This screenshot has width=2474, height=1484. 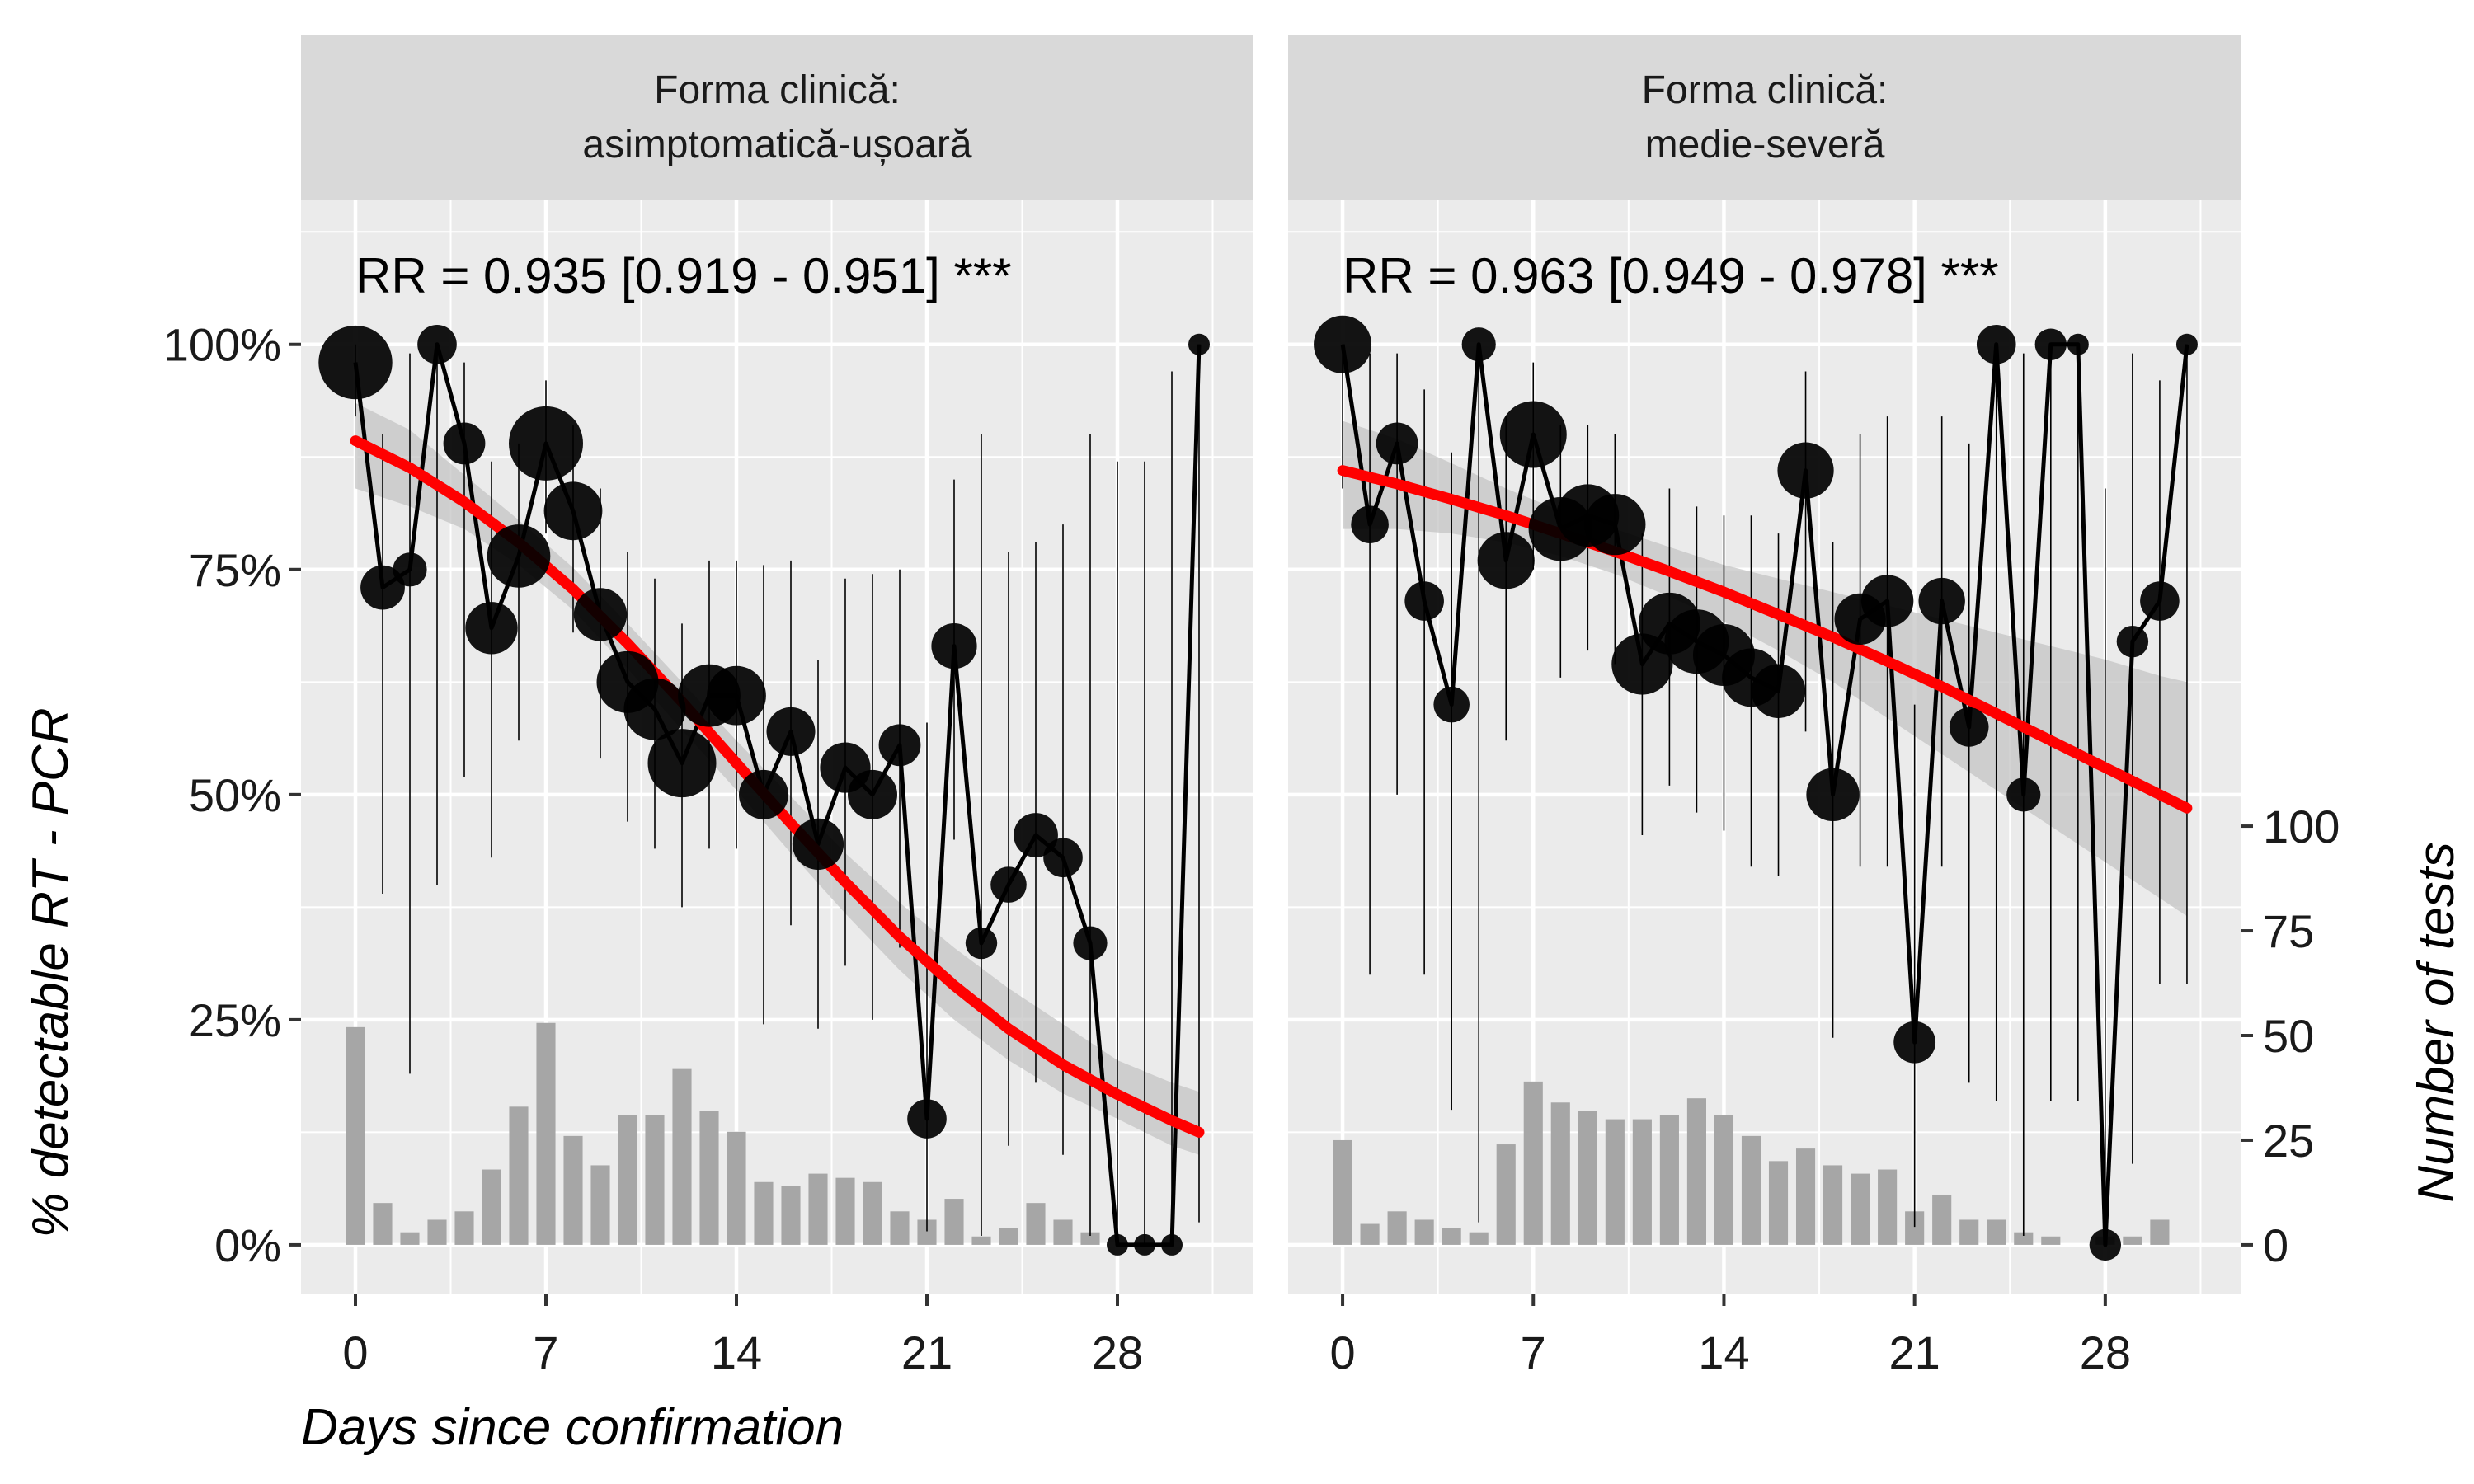 I want to click on x-tick-label: 14, so click(x=736, y=1352).